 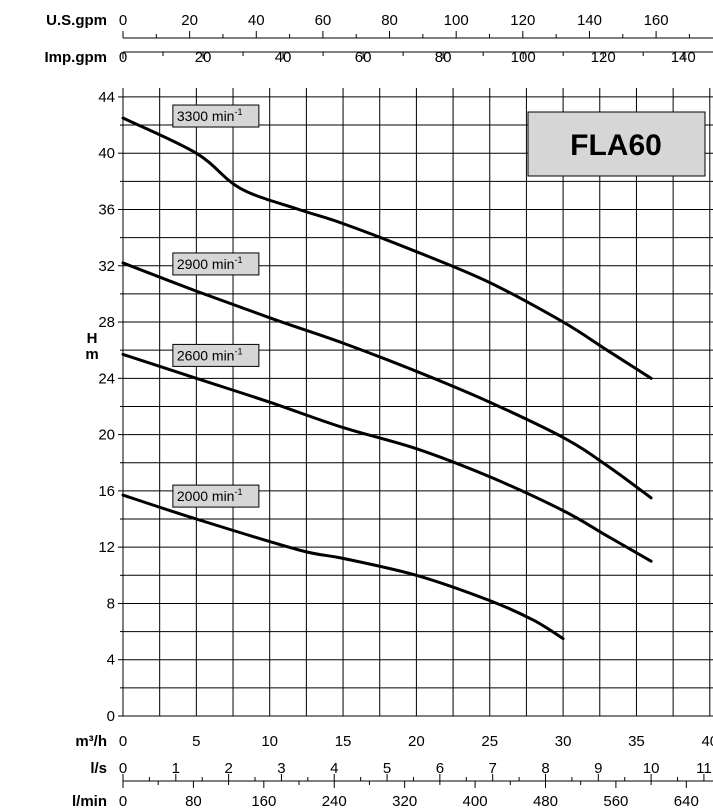 What do you see at coordinates (228, 768) in the screenshot?
I see `x-tick-label: 2` at bounding box center [228, 768].